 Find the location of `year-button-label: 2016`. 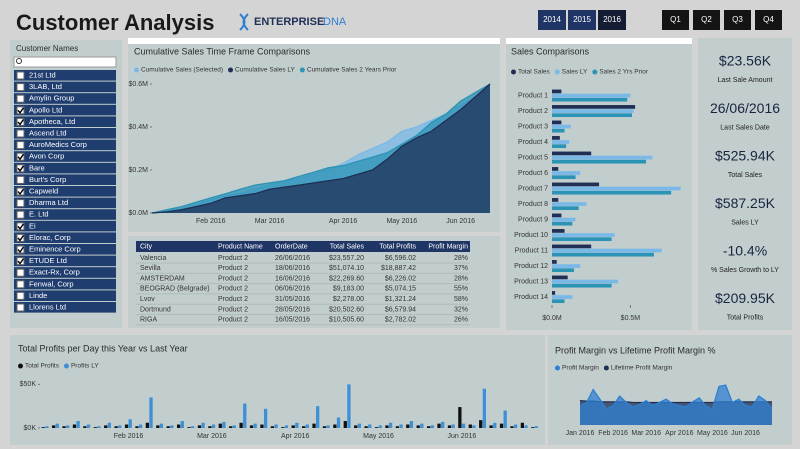

year-button-label: 2016 is located at coordinates (612, 19).